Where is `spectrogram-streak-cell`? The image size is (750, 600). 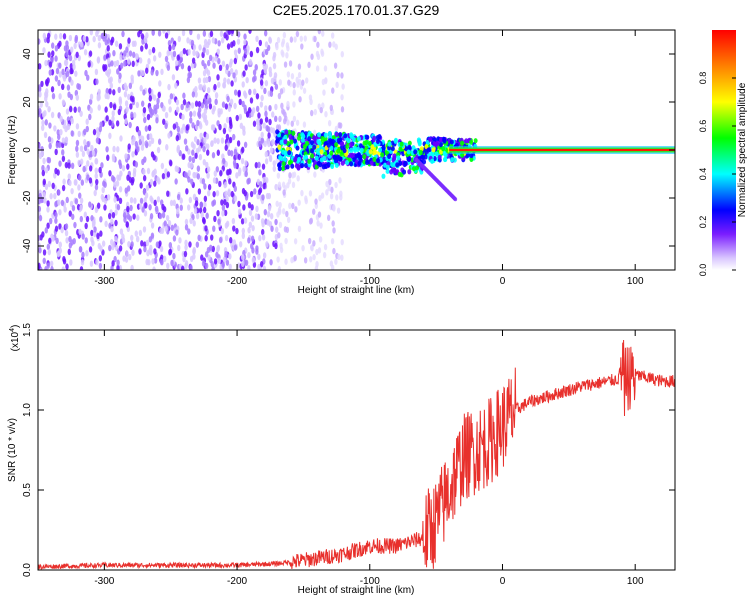 spectrogram-streak-cell is located at coordinates (455, 199).